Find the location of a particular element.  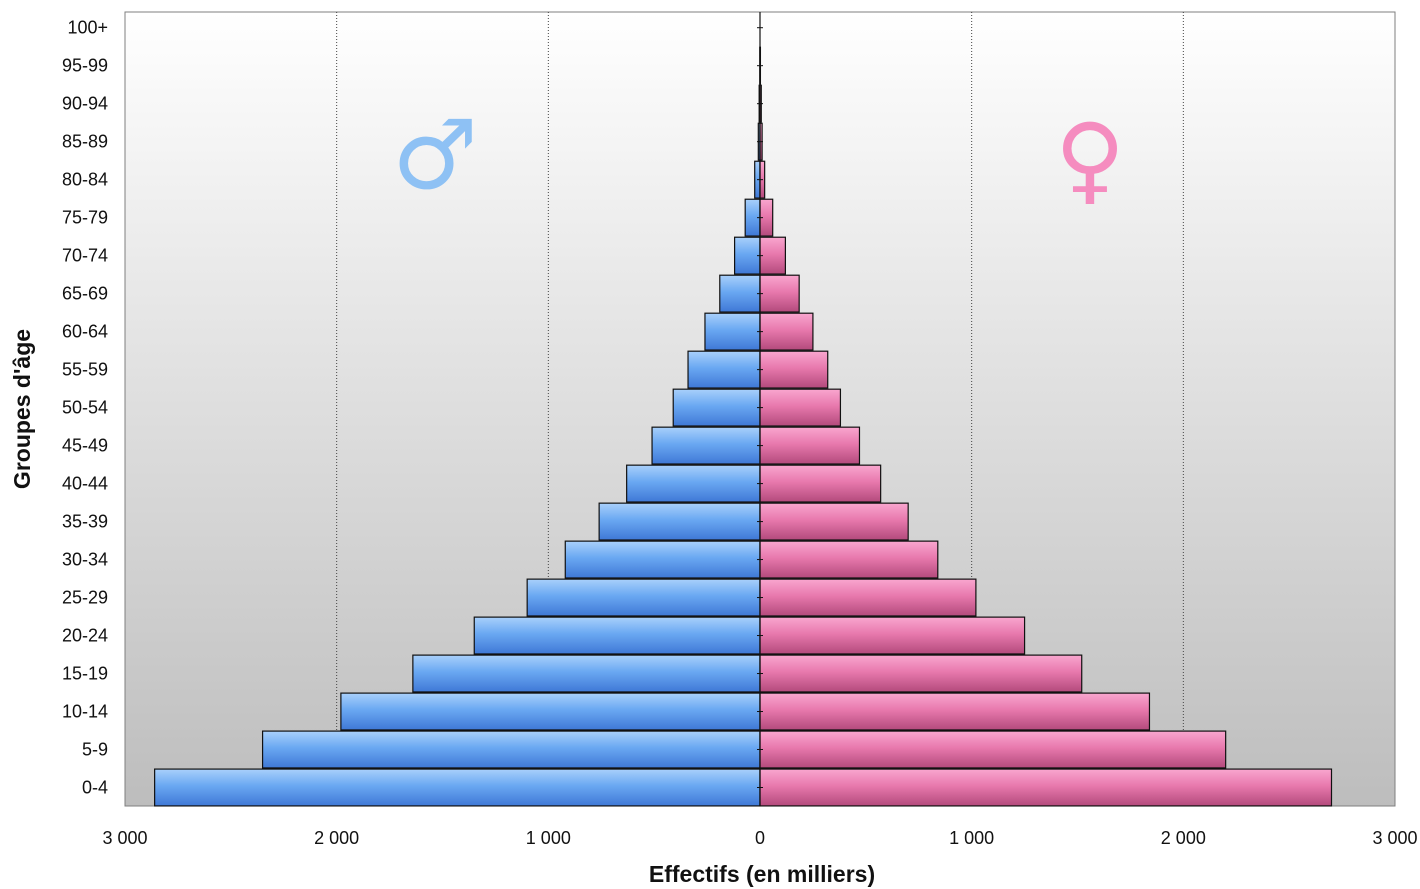

y-tick-label: 95-99 is located at coordinates (85, 66).